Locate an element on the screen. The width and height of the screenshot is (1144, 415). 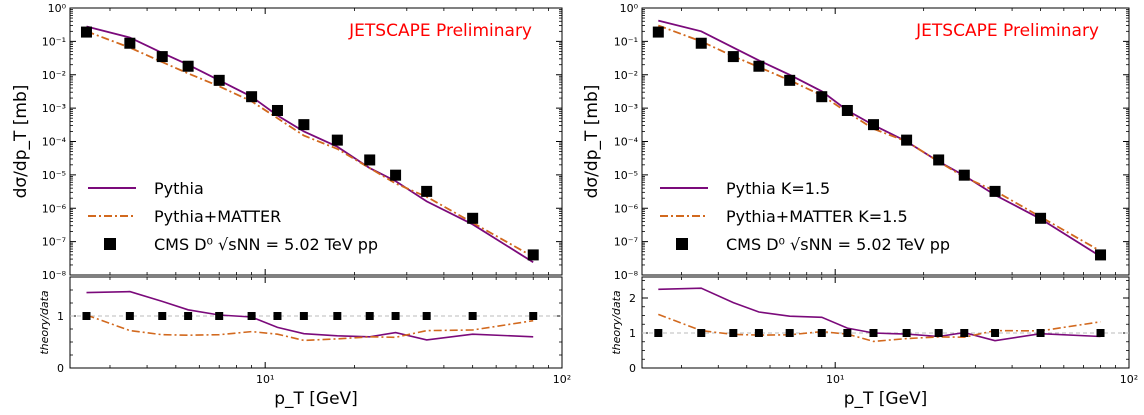
x-tick-label: 10² is located at coordinates (1129, 379).